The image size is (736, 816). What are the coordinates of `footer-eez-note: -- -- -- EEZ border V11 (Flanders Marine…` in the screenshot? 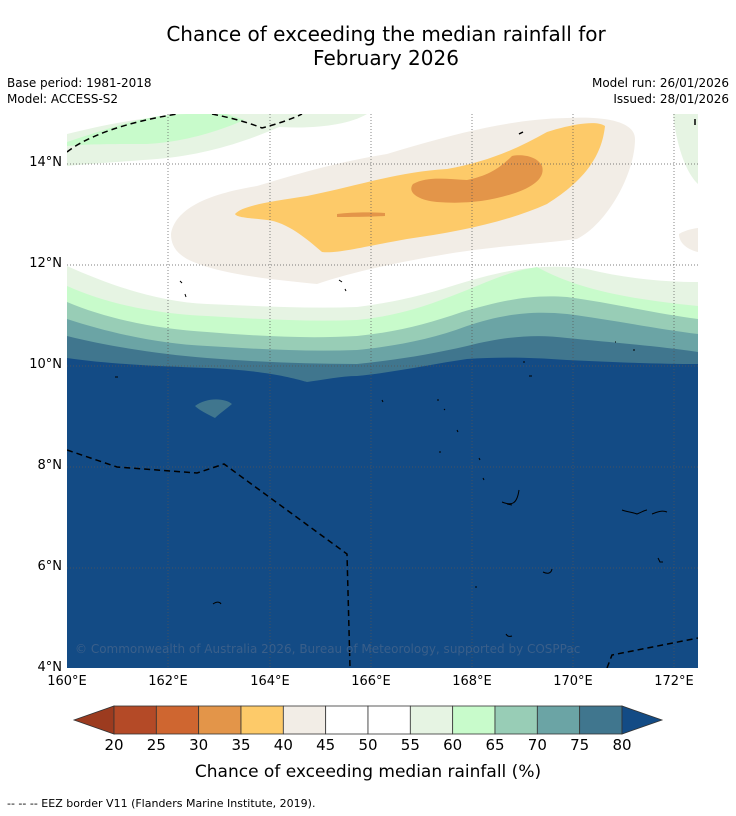 It's located at (161, 803).